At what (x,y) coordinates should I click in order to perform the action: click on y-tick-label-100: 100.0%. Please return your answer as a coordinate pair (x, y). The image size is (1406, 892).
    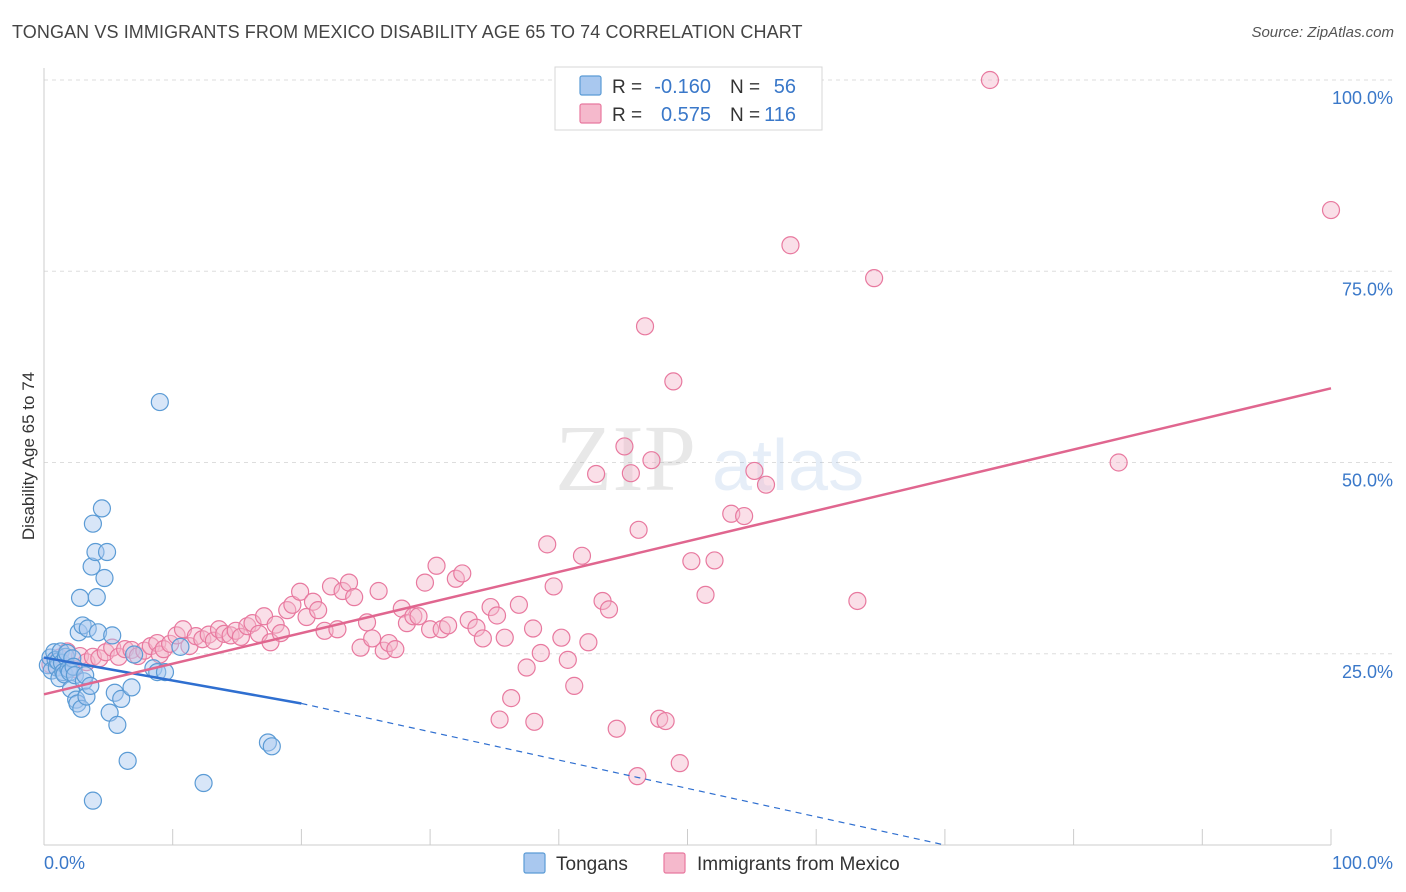
    Looking at the image, I should click on (1362, 98).